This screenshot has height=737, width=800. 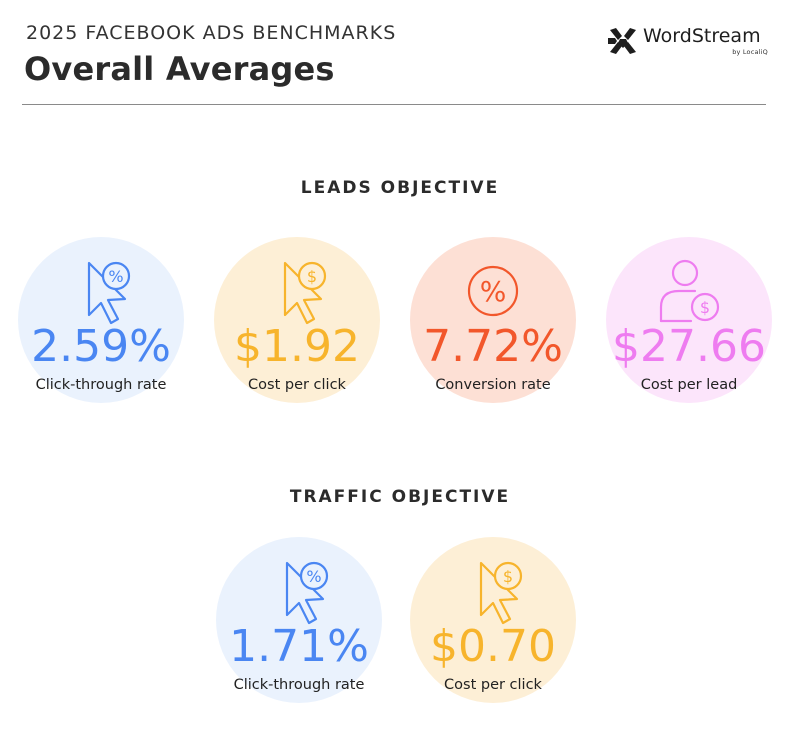 What do you see at coordinates (622, 41) in the screenshot?
I see `wordstream-mark-icon` at bounding box center [622, 41].